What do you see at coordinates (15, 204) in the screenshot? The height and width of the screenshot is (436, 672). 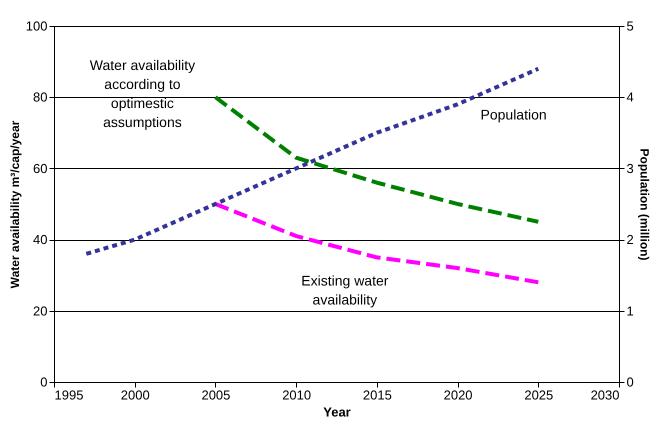 I see `y-axis-title: Water availability m³/cap/year` at bounding box center [15, 204].